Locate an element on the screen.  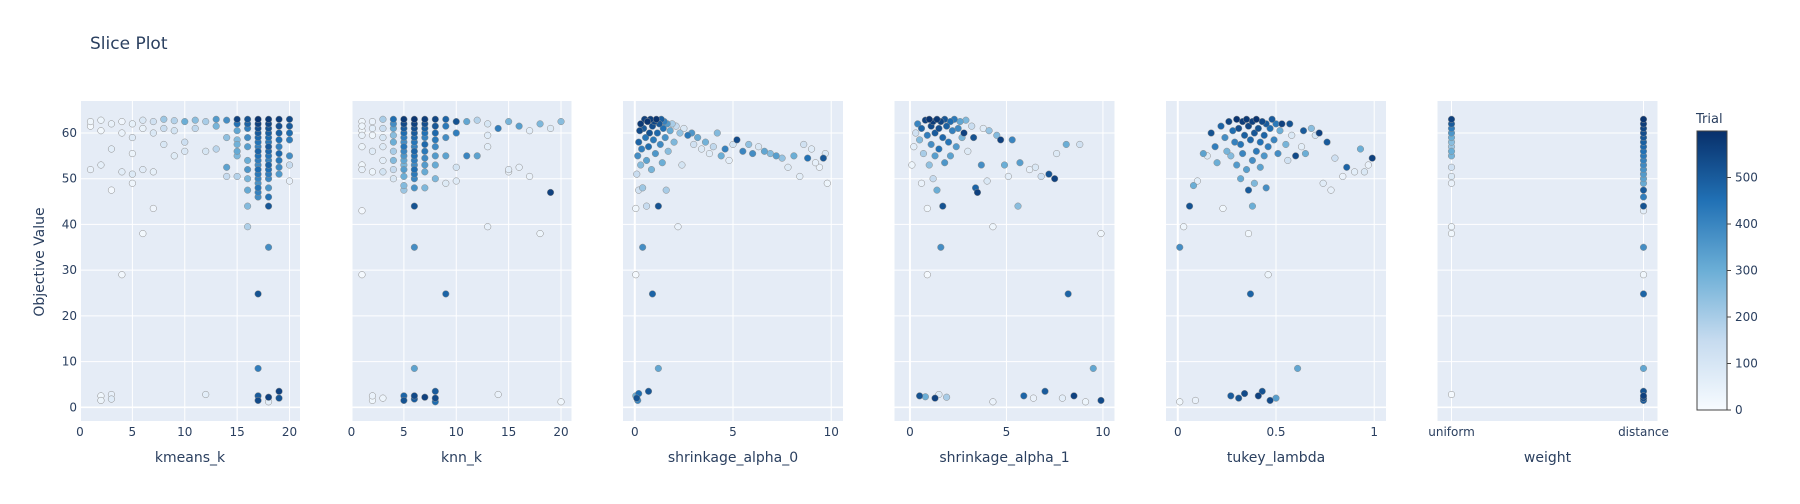
x-tick-label: 10 is located at coordinates (831, 432).